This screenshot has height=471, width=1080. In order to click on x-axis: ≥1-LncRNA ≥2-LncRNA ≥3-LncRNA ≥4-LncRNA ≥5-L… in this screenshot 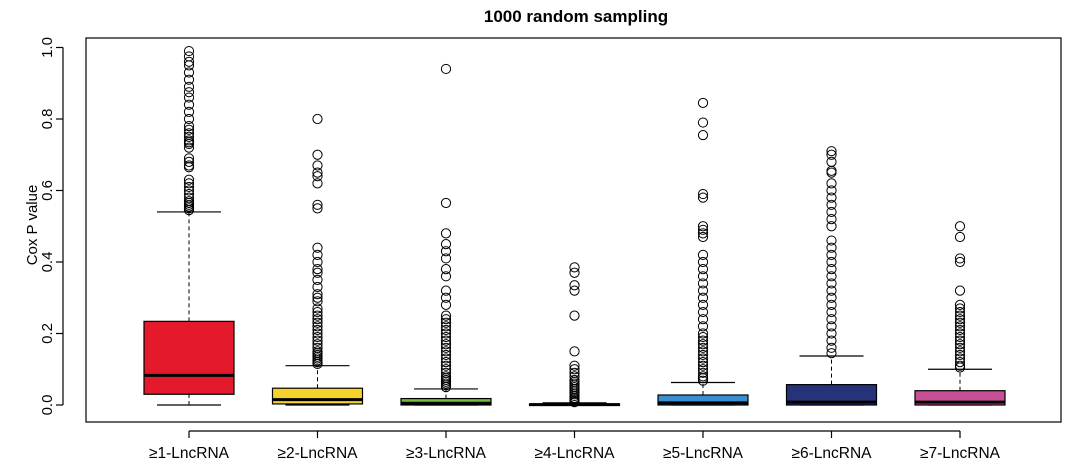, I will do `click(575, 446)`.